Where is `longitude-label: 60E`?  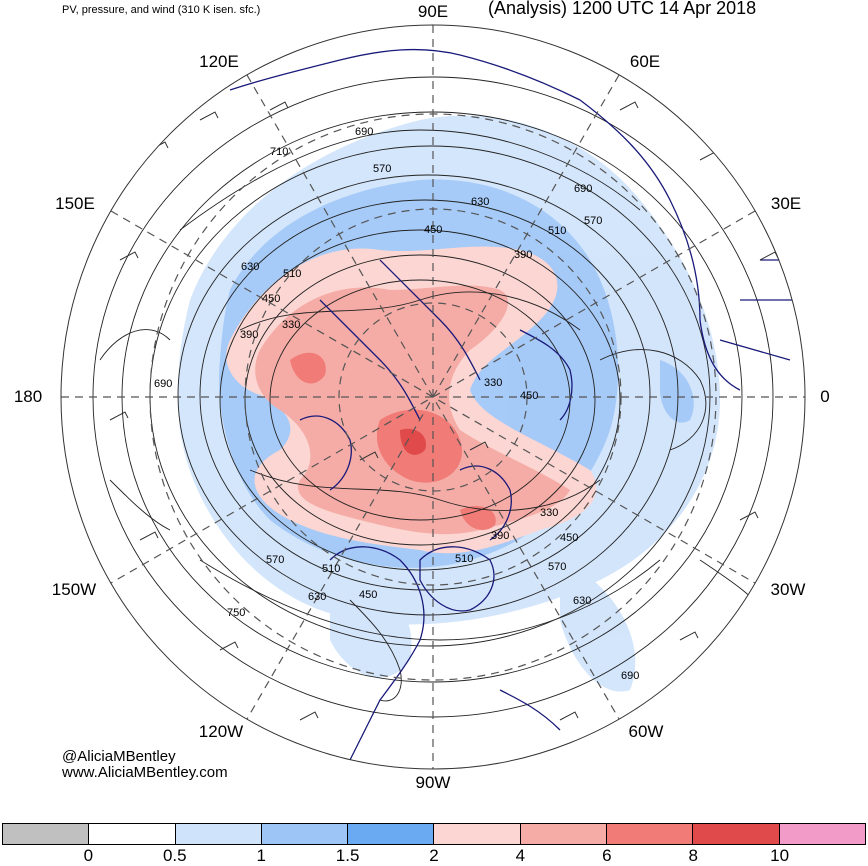 longitude-label: 60E is located at coordinates (645, 61).